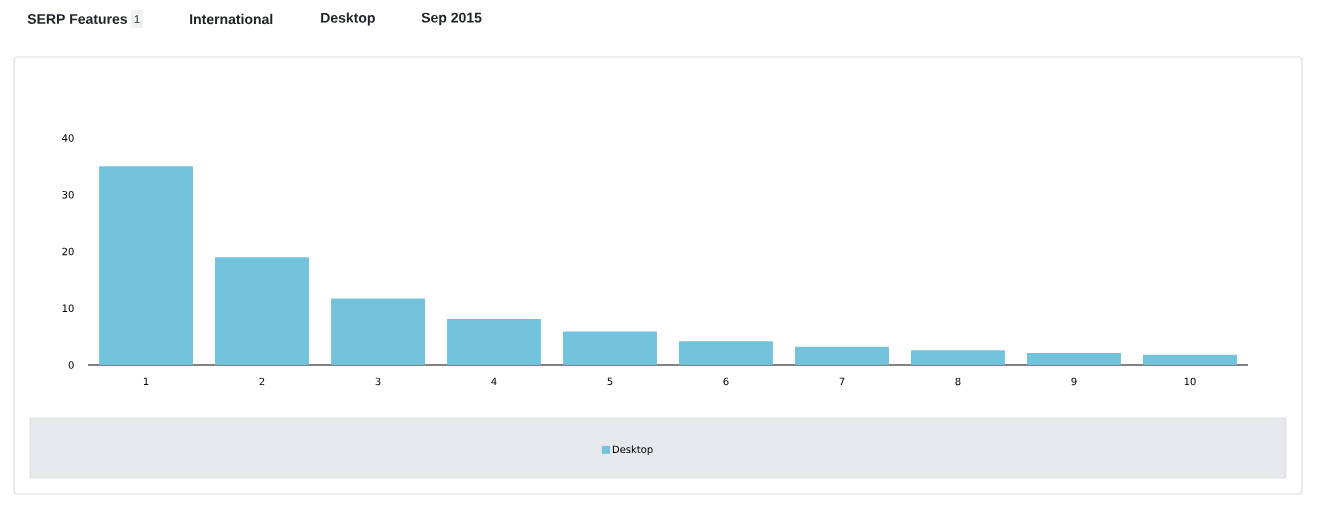  Describe the element at coordinates (68, 194) in the screenshot. I see `y-tick-label: 30` at that location.